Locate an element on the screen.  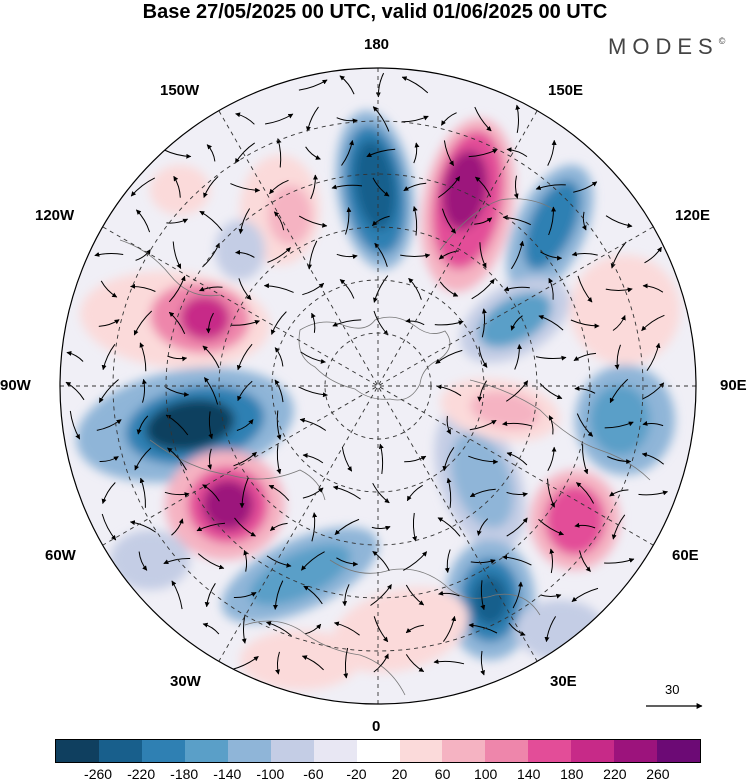
colorbar-tick-label: 220 is located at coordinates (615, 774).